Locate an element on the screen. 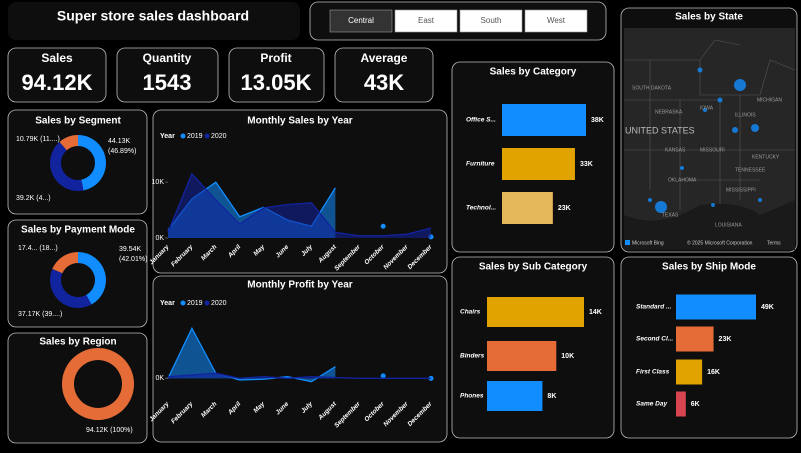  category-label: Same Day is located at coordinates (651, 404).